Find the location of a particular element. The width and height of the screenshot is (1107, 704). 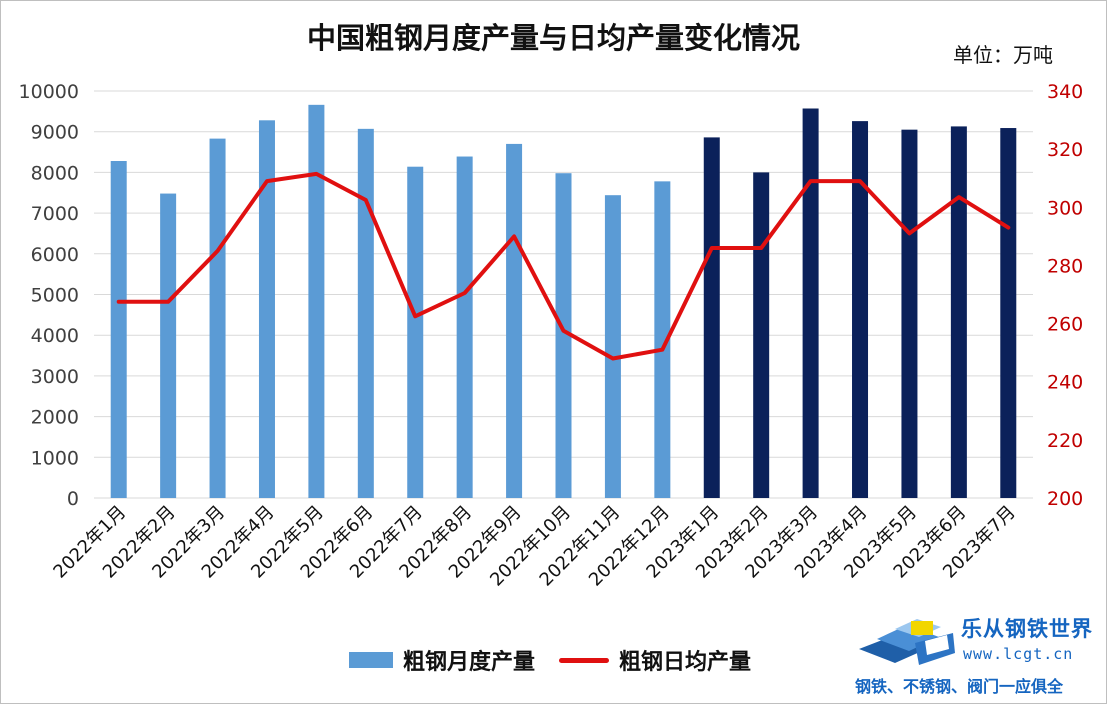

y-right-tick-label: 240 is located at coordinates (1065, 383).